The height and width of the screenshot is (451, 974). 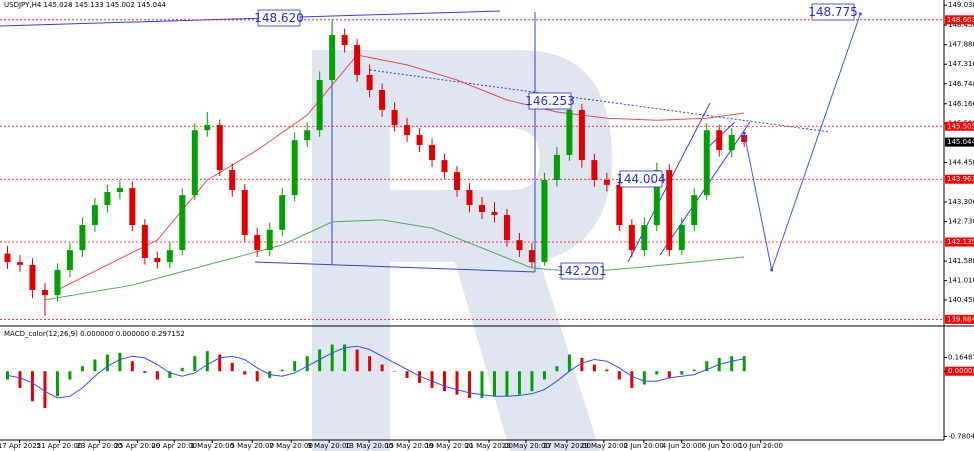 I want to click on x-tick-label: 17 Apr 2025, so click(x=20, y=446).